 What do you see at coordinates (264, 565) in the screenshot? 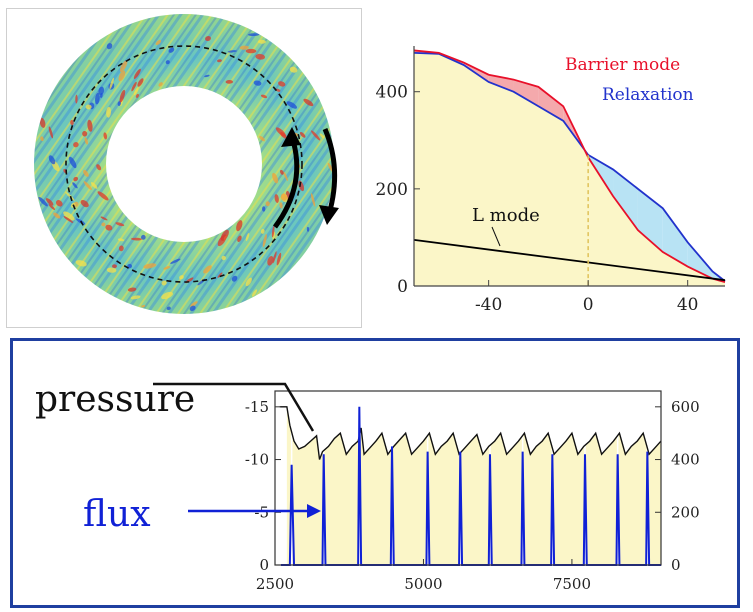
I see `left-y-tick-label: 0` at bounding box center [264, 565].